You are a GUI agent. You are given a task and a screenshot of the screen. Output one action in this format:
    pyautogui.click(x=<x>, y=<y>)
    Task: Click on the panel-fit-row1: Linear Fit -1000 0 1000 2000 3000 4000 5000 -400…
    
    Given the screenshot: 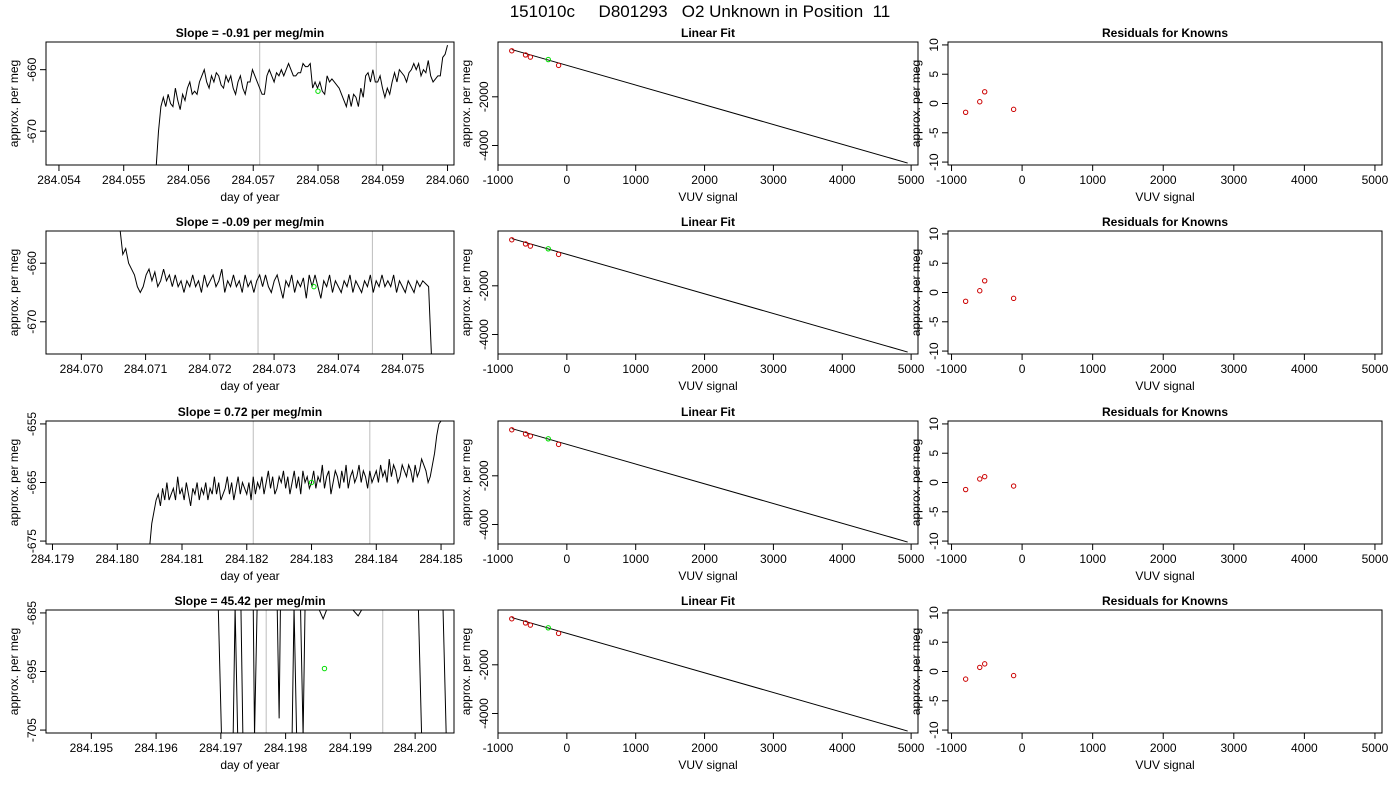 What is the action you would take?
    pyautogui.click(x=692, y=115)
    